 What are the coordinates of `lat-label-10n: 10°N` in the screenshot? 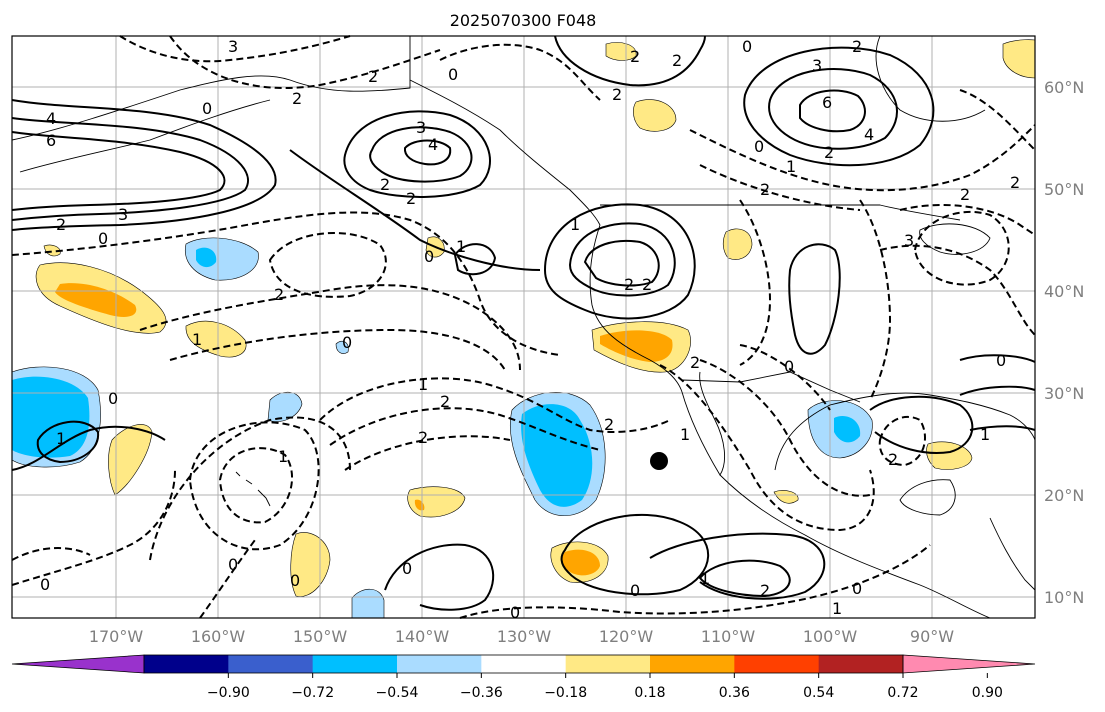 It's located at (1064, 597).